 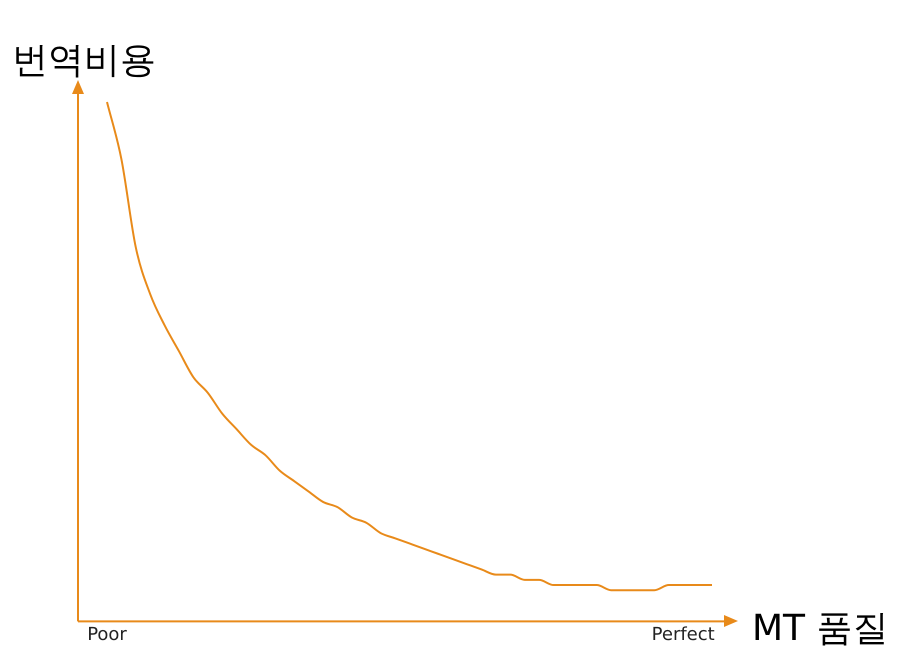 I want to click on x-axis-title: MT 품질, so click(x=820, y=629).